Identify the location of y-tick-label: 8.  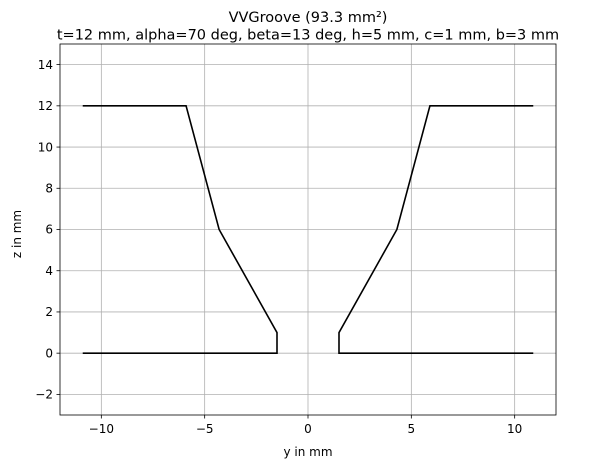
(49, 188).